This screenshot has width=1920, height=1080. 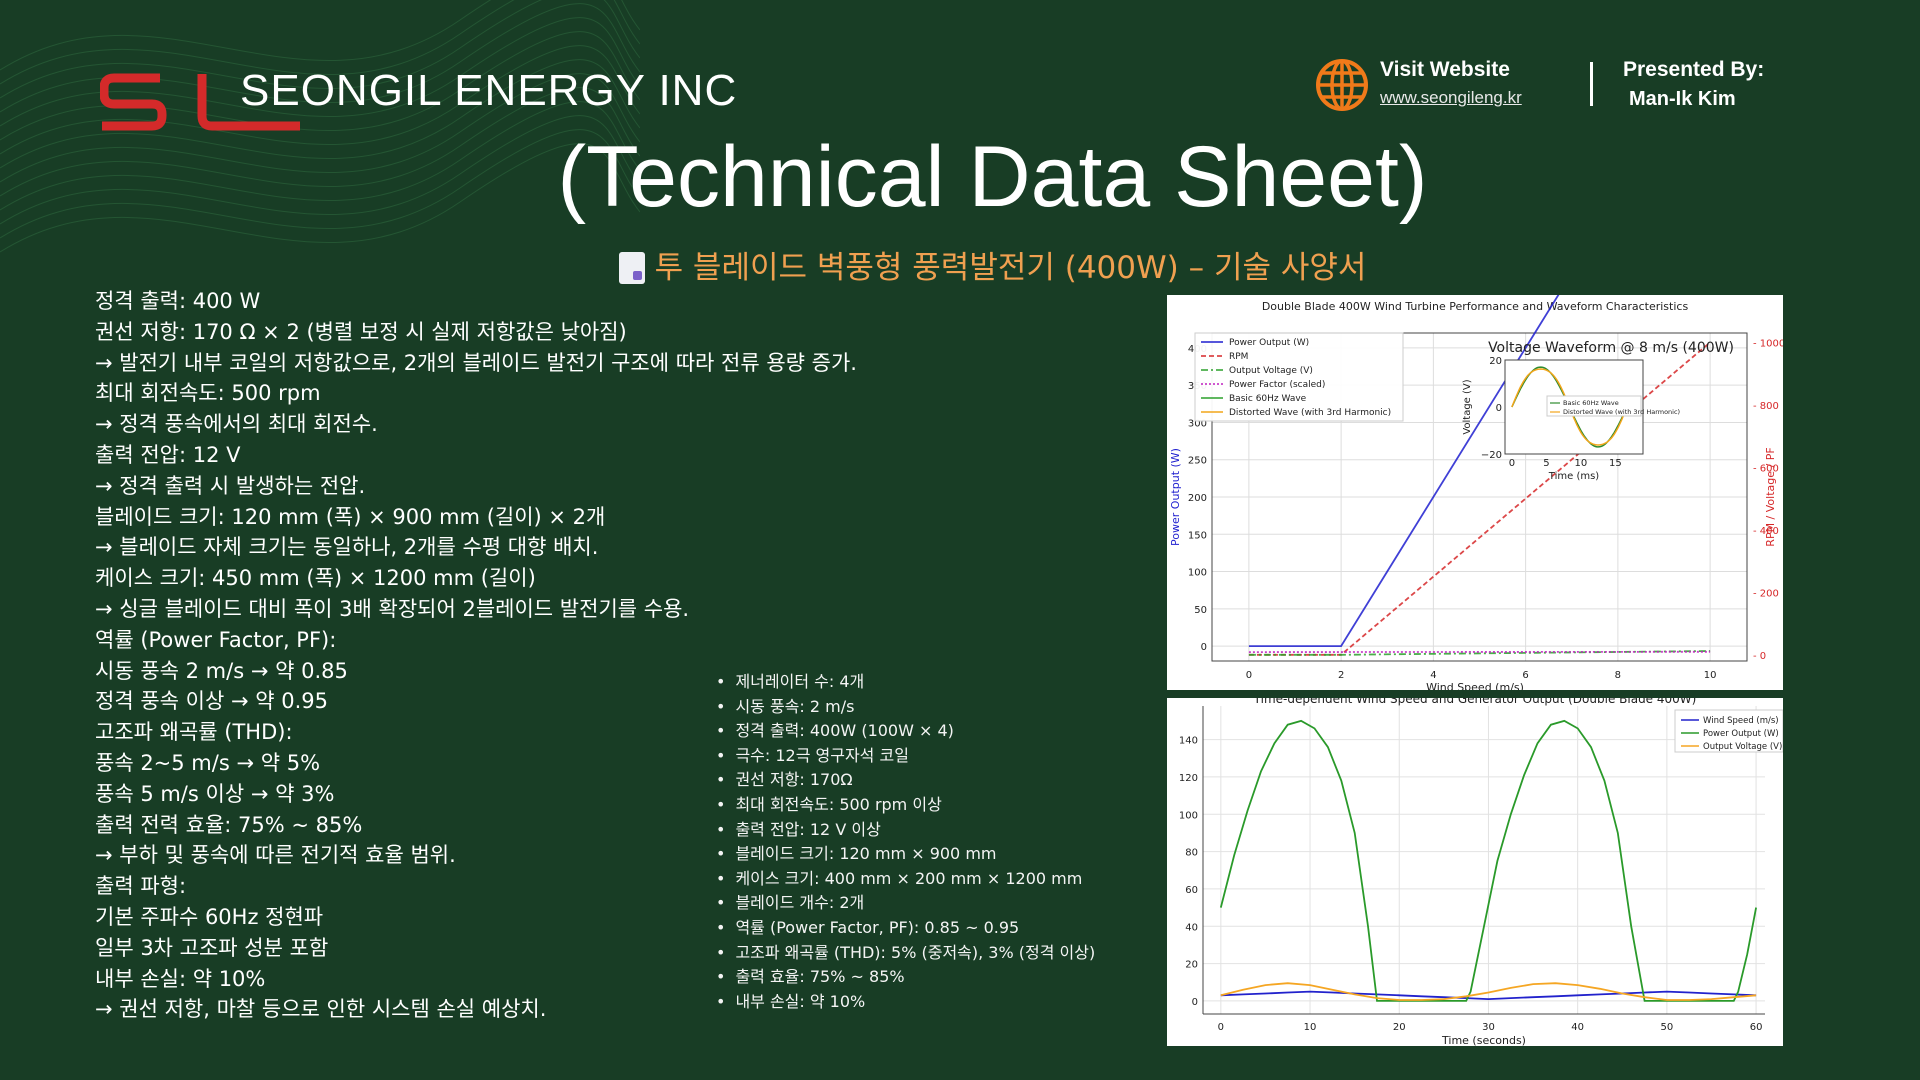 I want to click on spec-line: 정격 출력: 400 W, so click(x=178, y=301).